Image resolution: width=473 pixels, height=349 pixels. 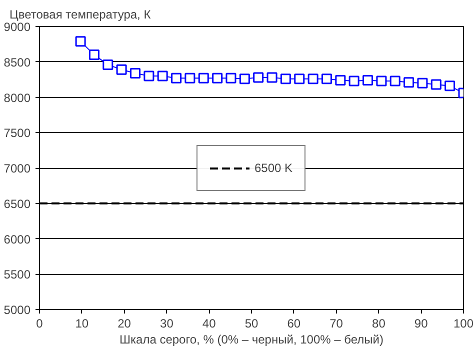 I want to click on y-tick-label: 7000, so click(x=17, y=169).